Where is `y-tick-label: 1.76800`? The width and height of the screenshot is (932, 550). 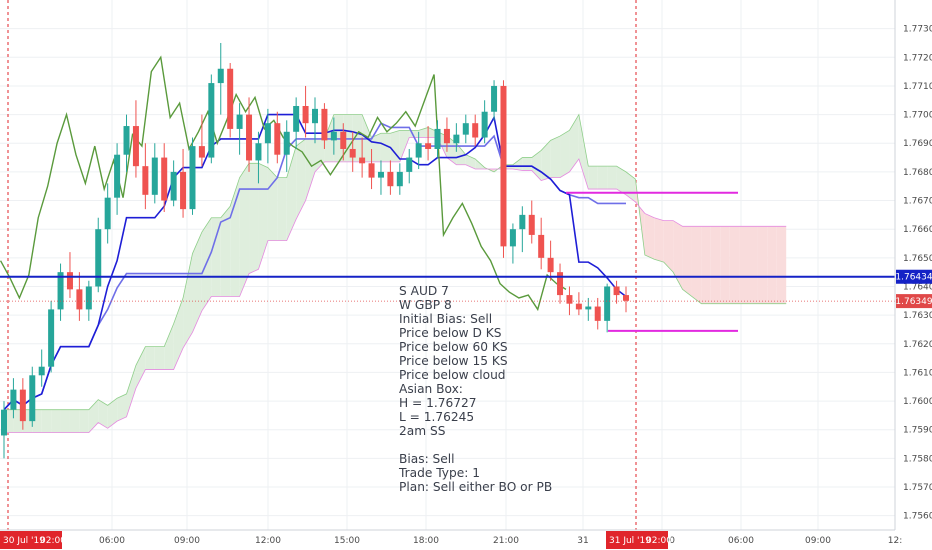
y-tick-label: 1.76800 is located at coordinates (917, 173).